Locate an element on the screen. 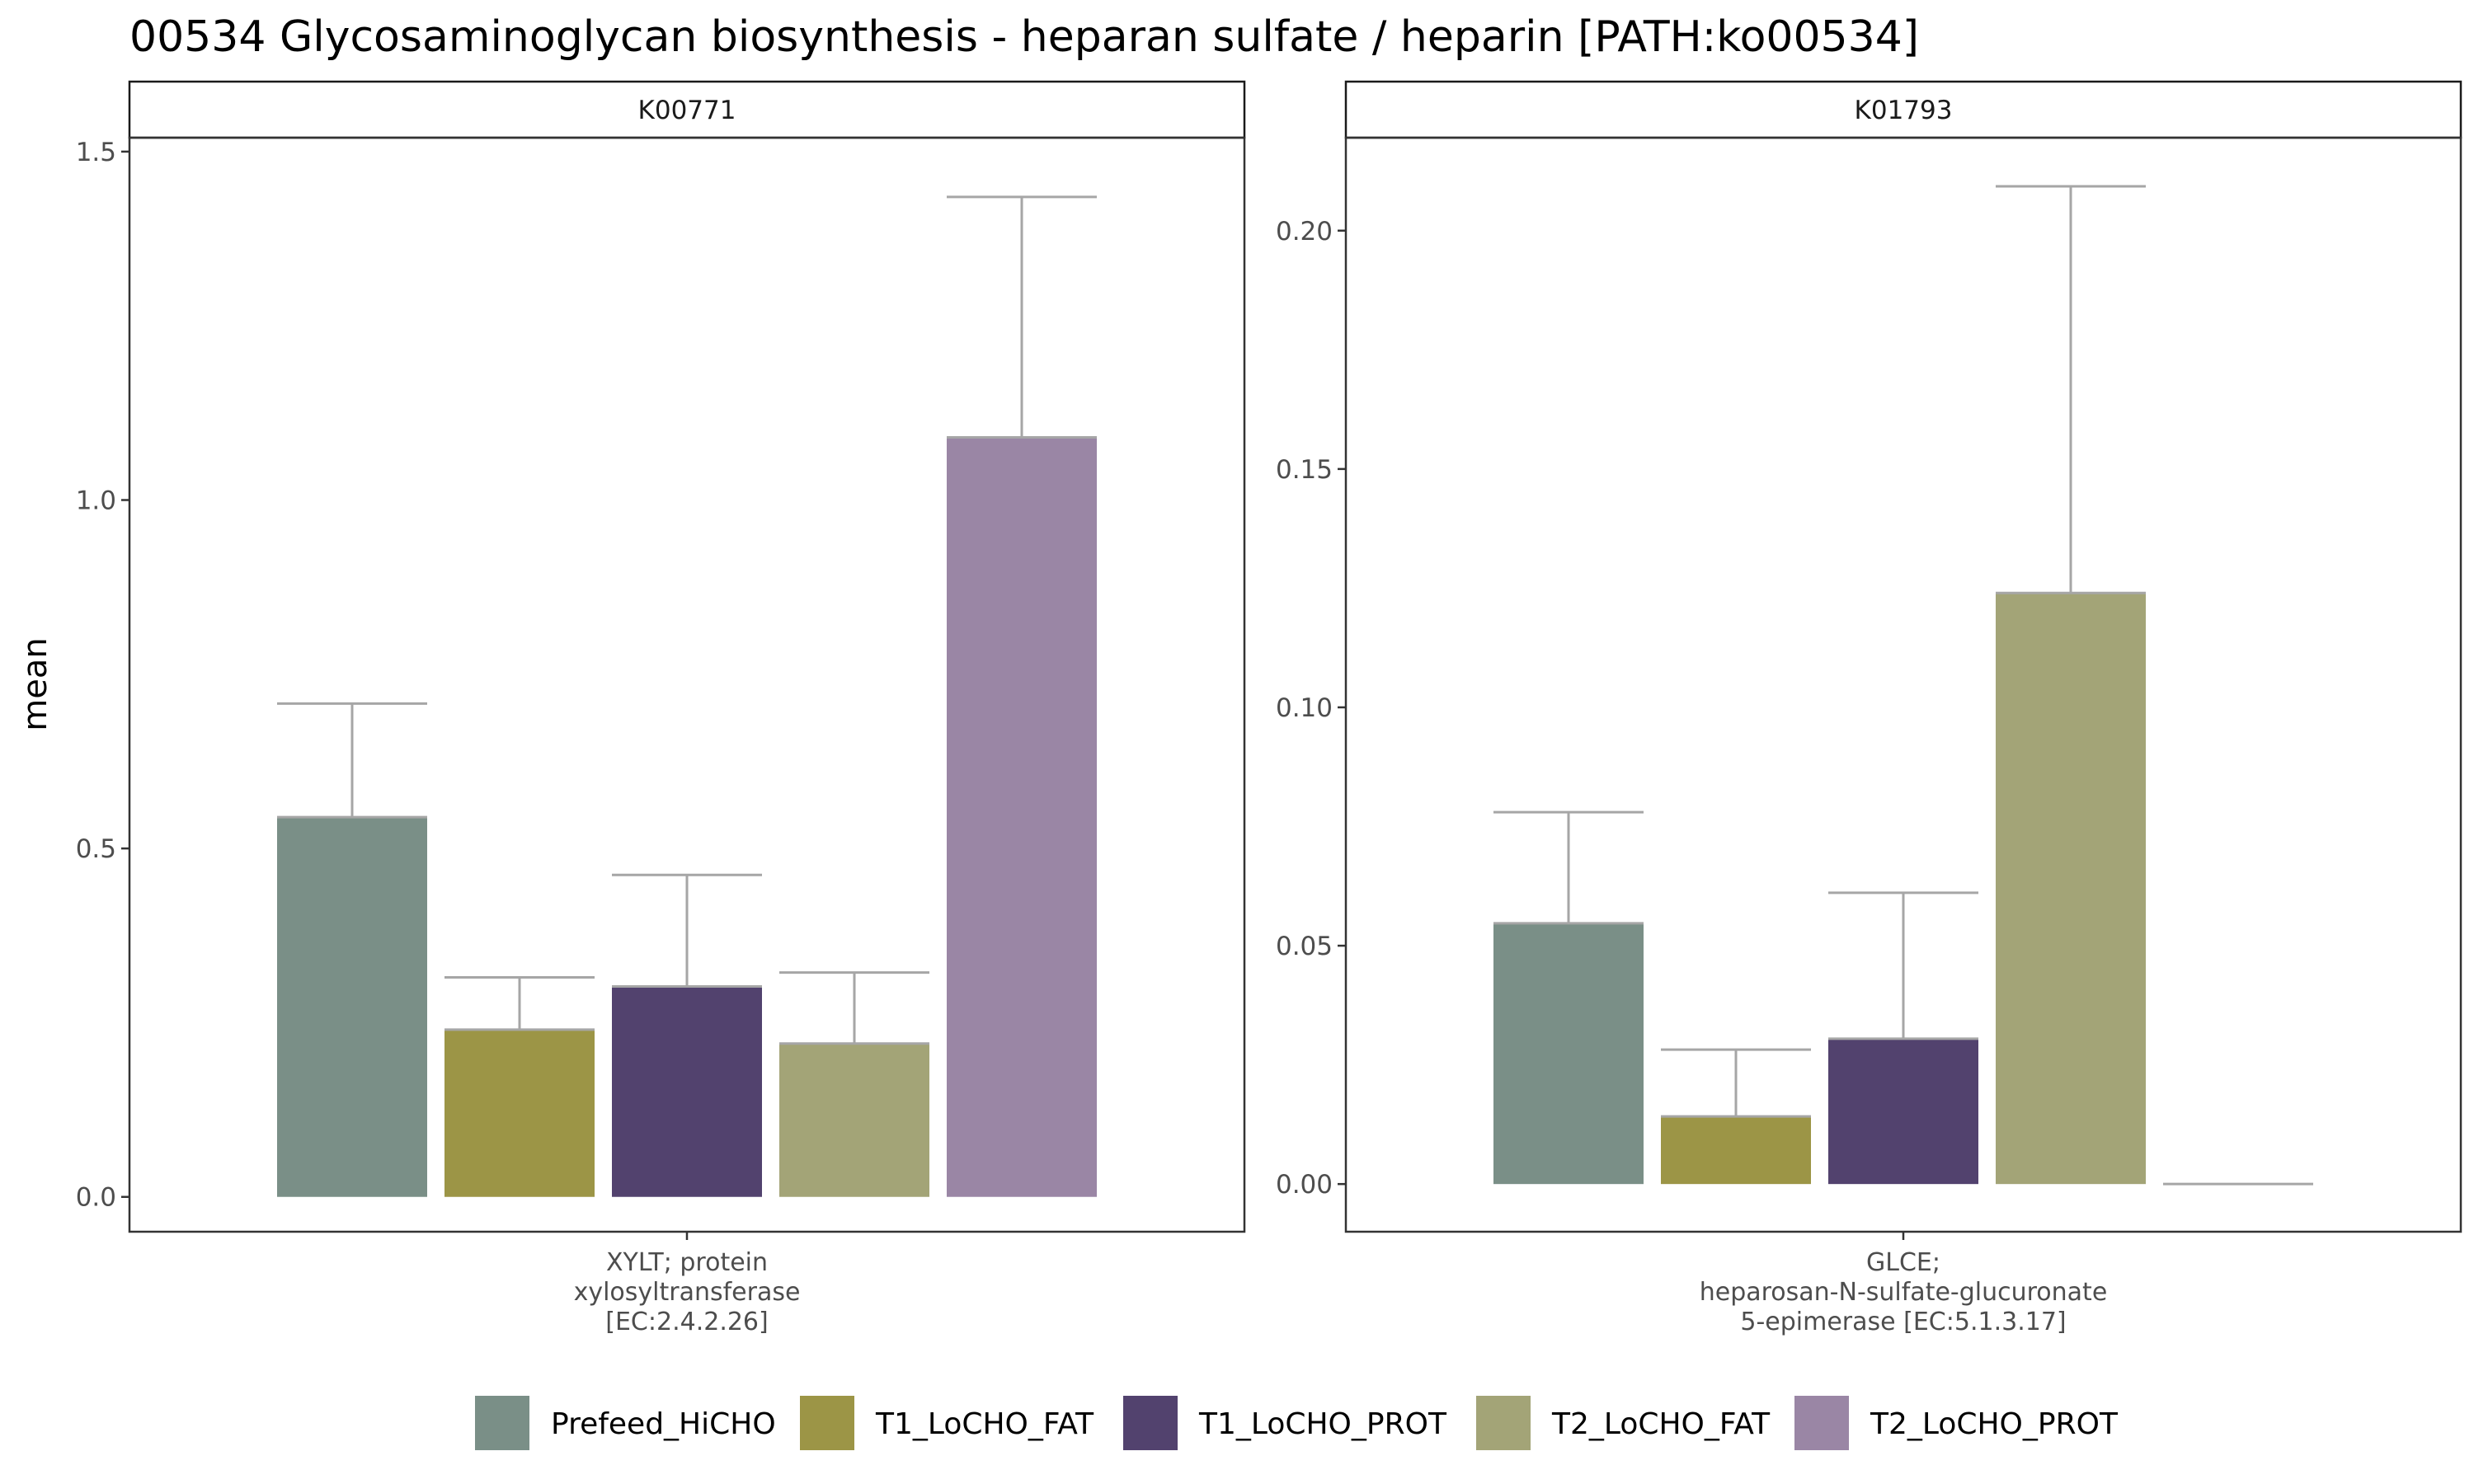 Image resolution: width=2474 pixels, height=1484 pixels. legend-label: T1_LoCHO_FAT is located at coordinates (984, 1424).